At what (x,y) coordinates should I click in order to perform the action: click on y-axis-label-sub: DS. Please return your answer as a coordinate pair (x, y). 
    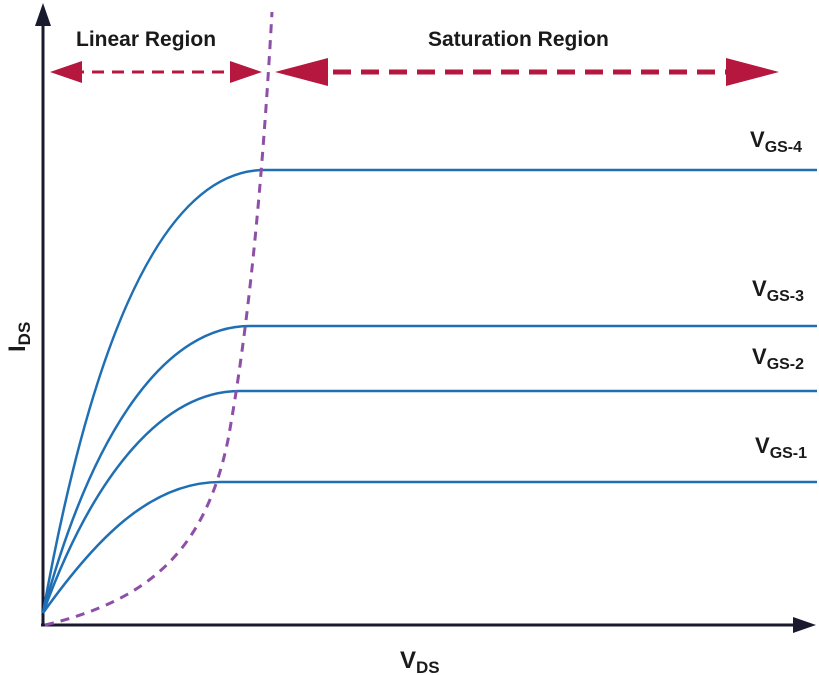
    Looking at the image, I should click on (24, 334).